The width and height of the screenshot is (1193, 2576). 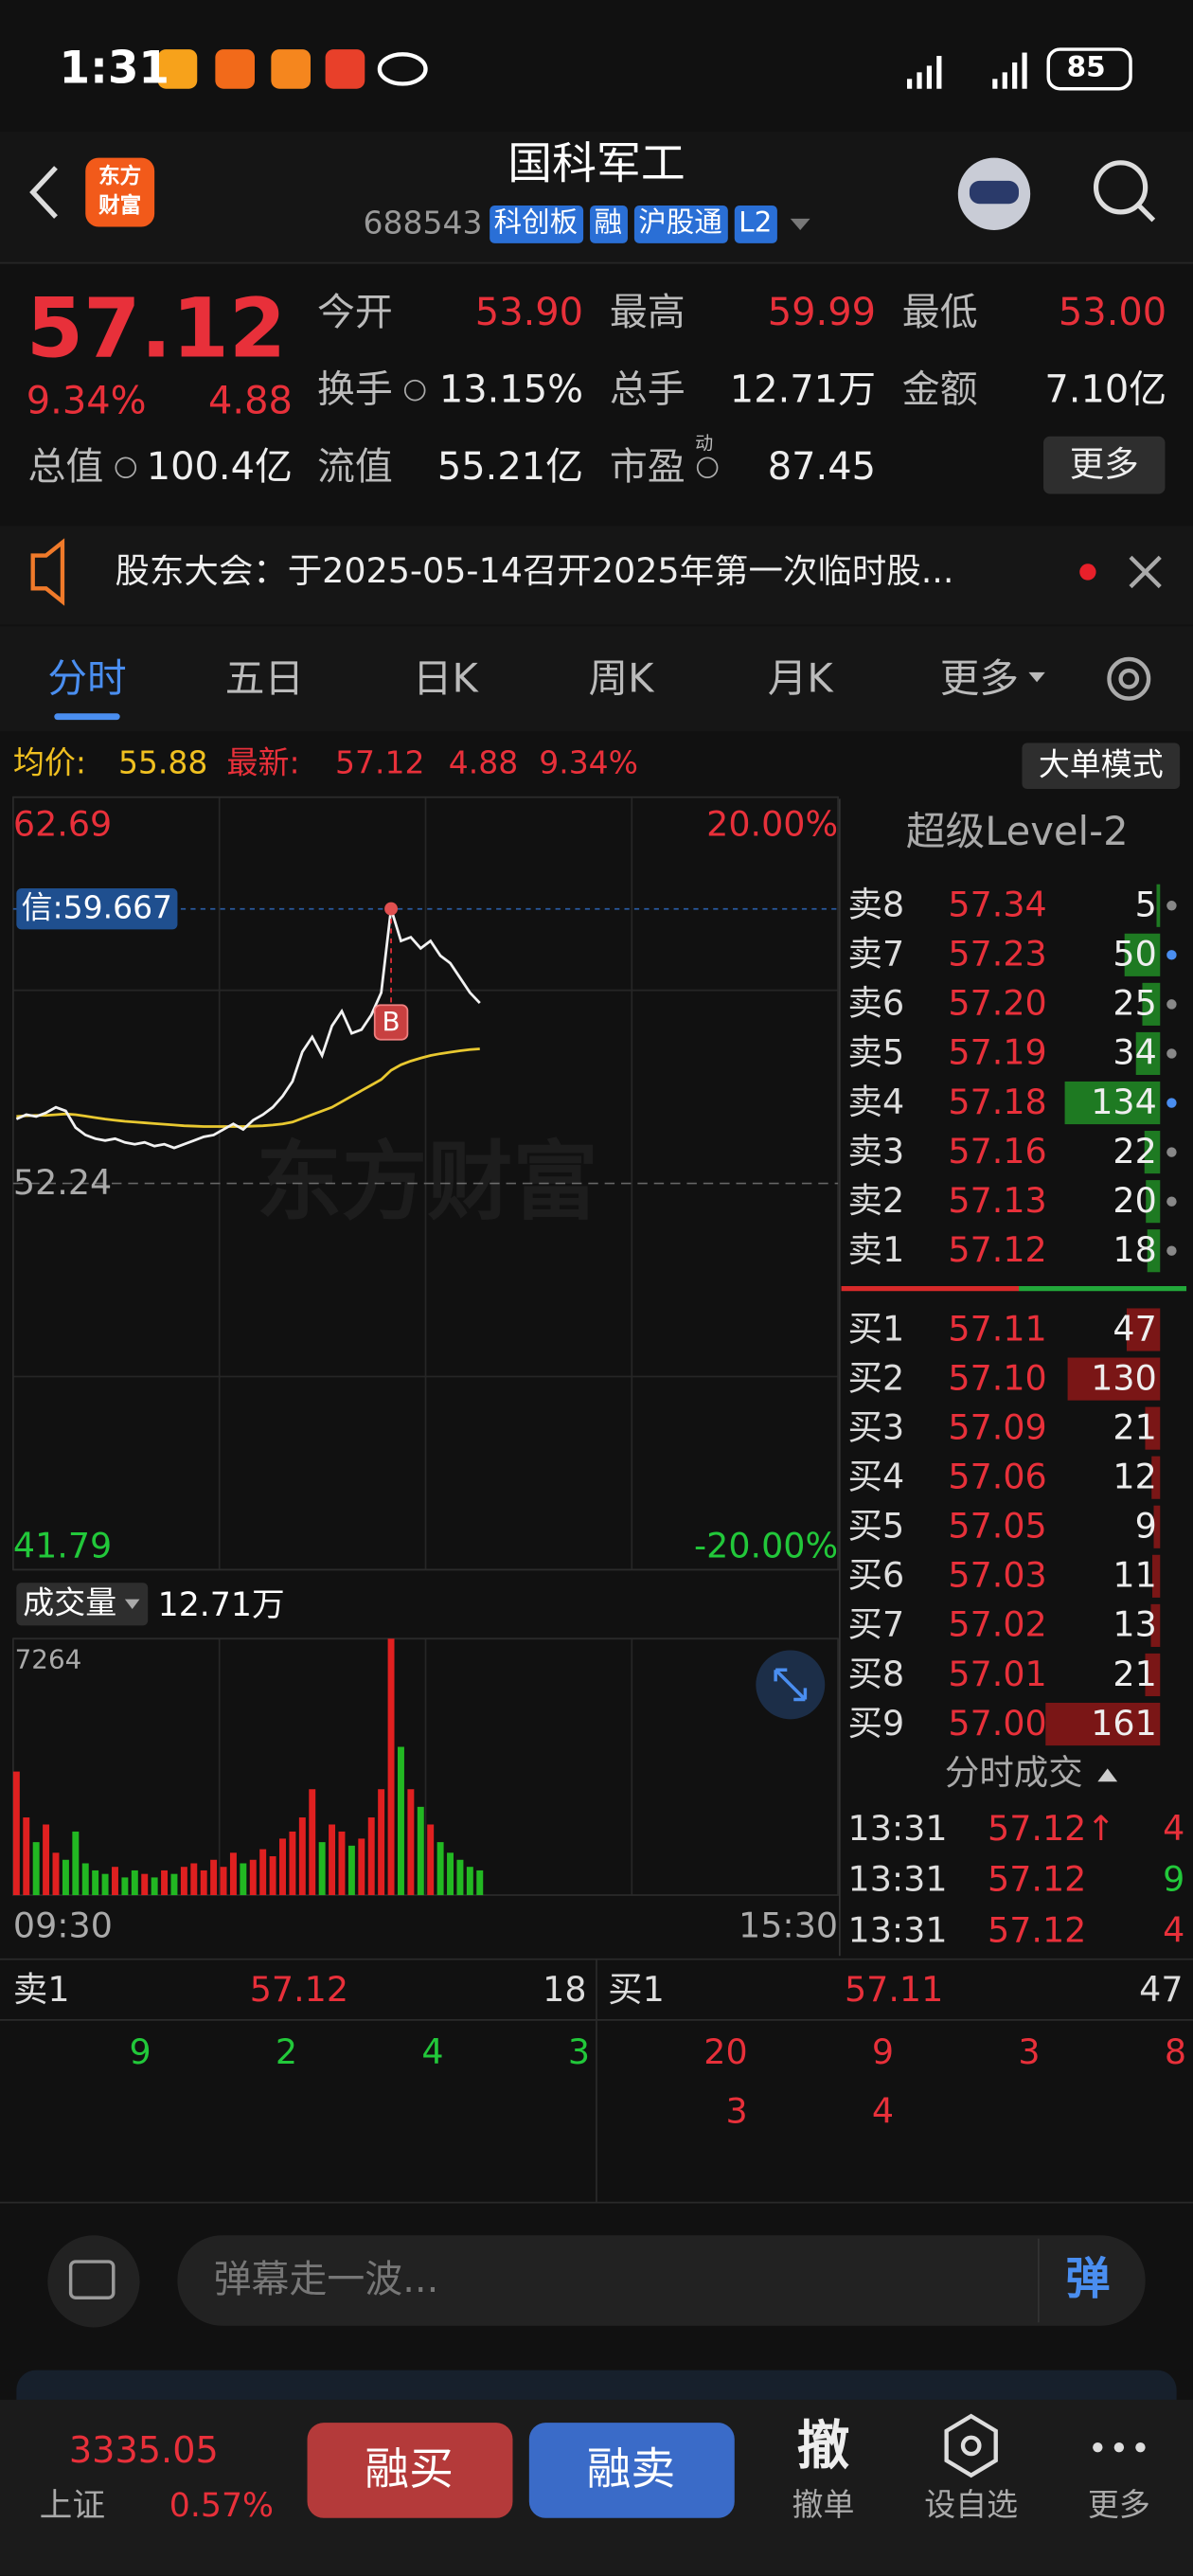 I want to click on tab: 更多, so click(x=979, y=679).